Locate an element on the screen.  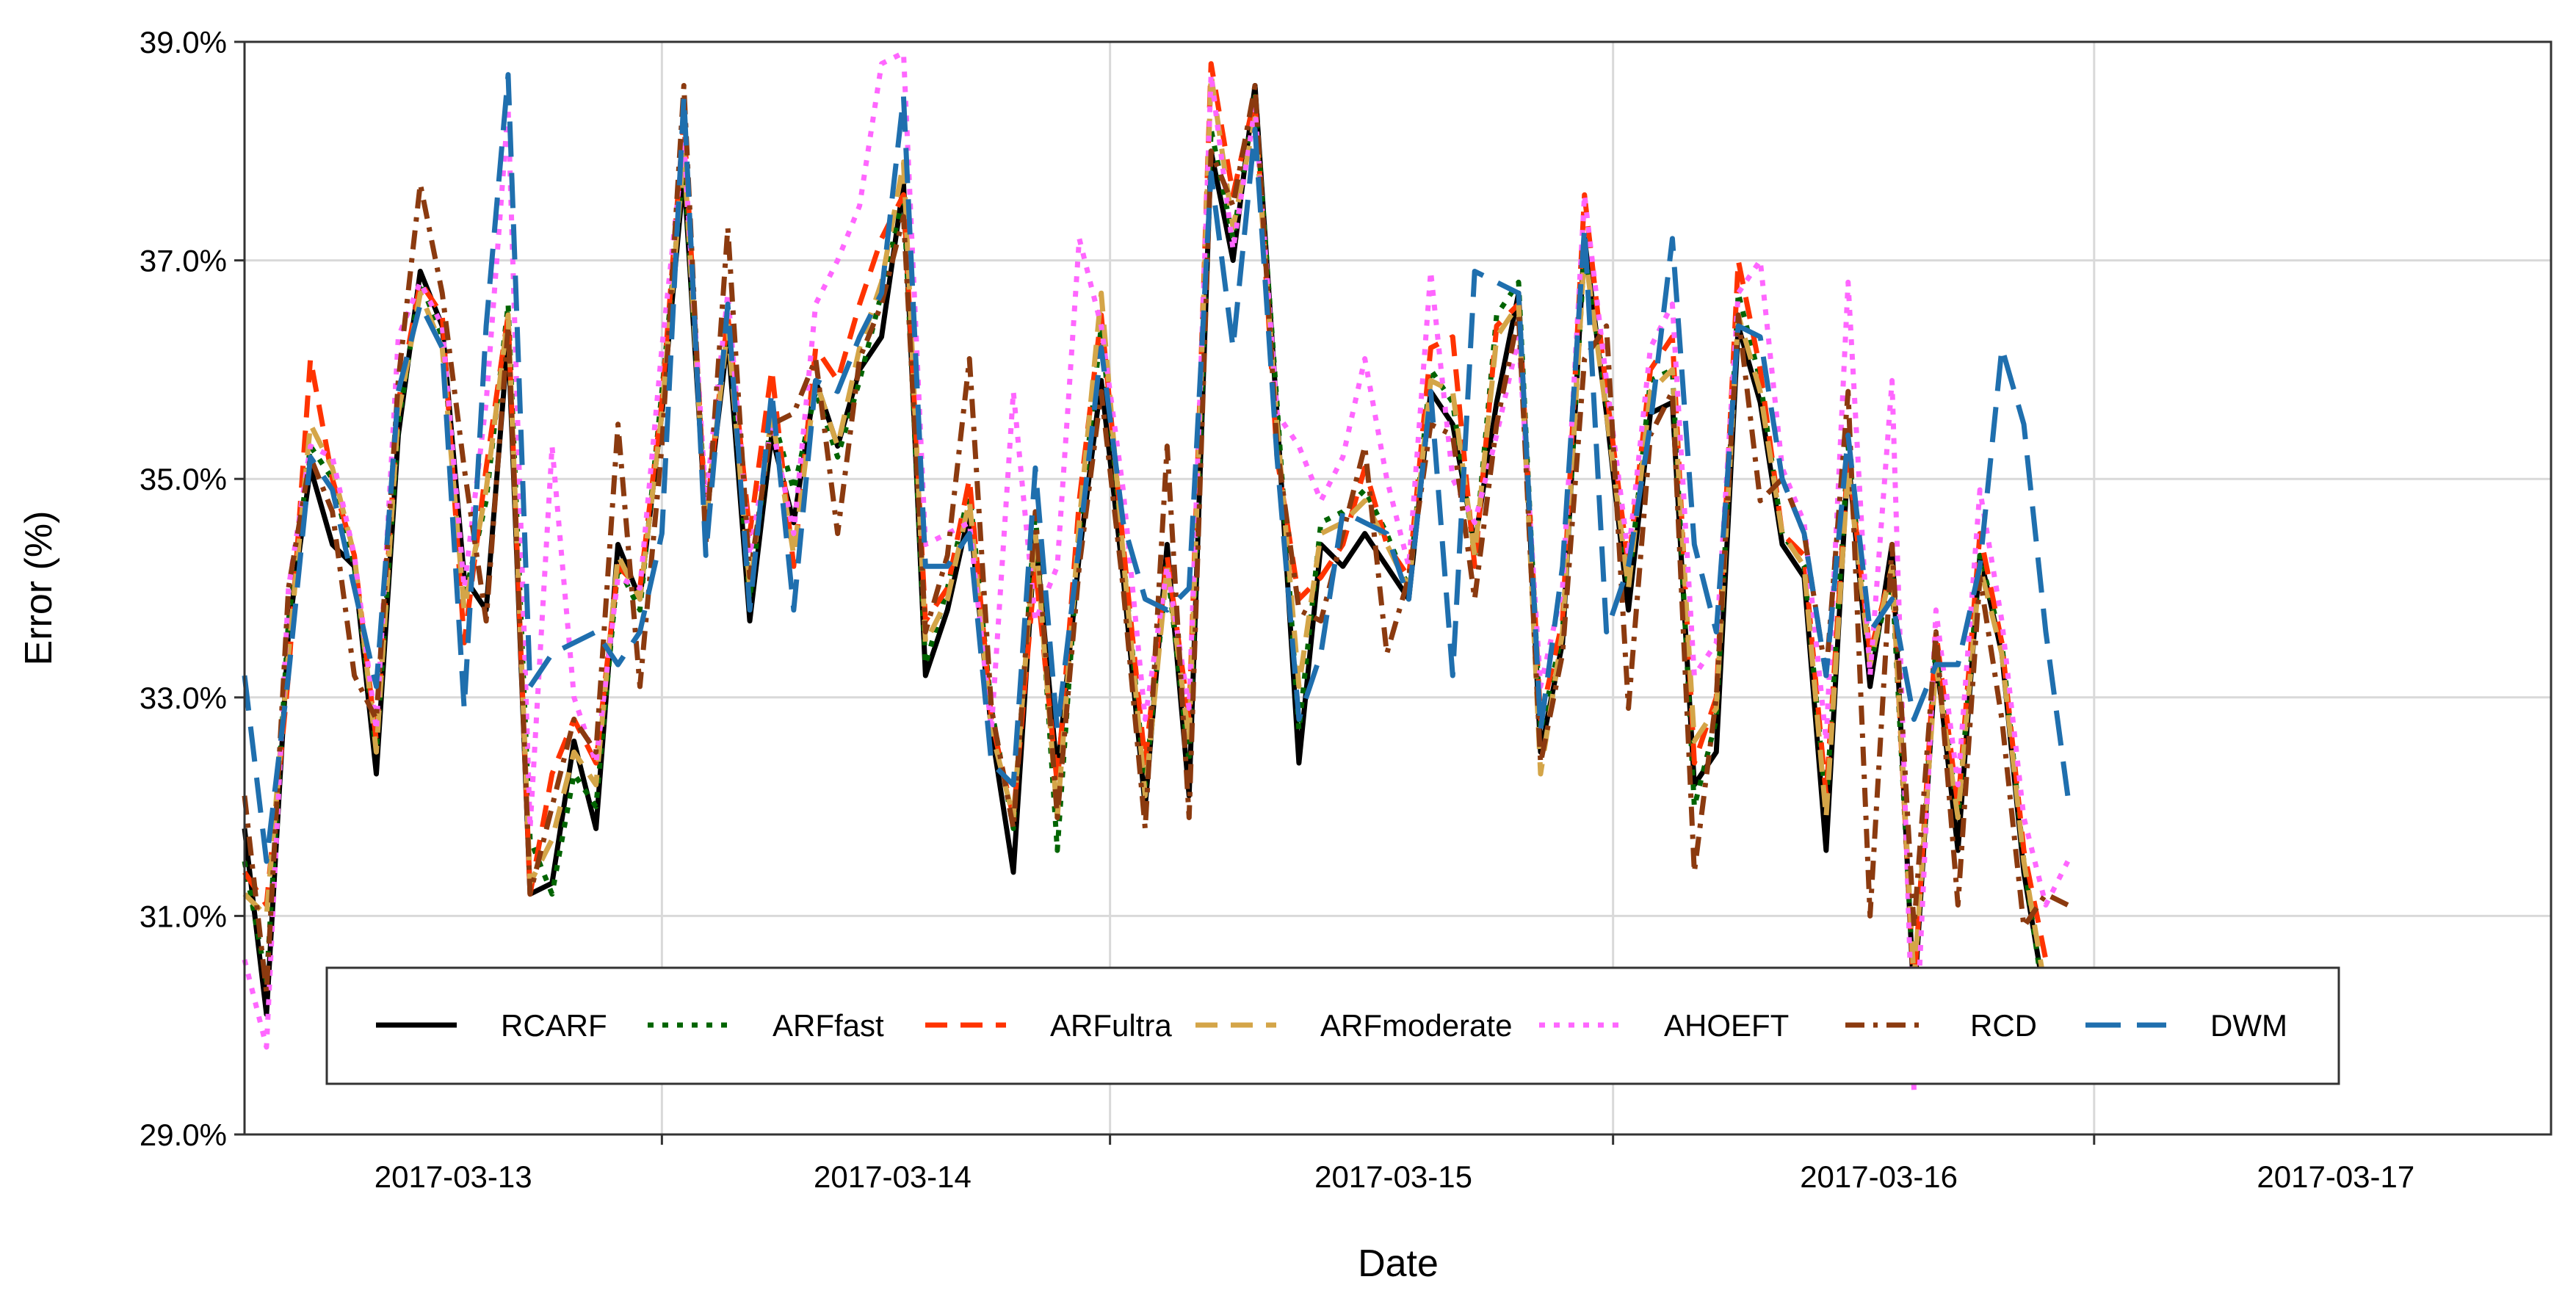
y-tick-label: 29.0% is located at coordinates (183, 1135).